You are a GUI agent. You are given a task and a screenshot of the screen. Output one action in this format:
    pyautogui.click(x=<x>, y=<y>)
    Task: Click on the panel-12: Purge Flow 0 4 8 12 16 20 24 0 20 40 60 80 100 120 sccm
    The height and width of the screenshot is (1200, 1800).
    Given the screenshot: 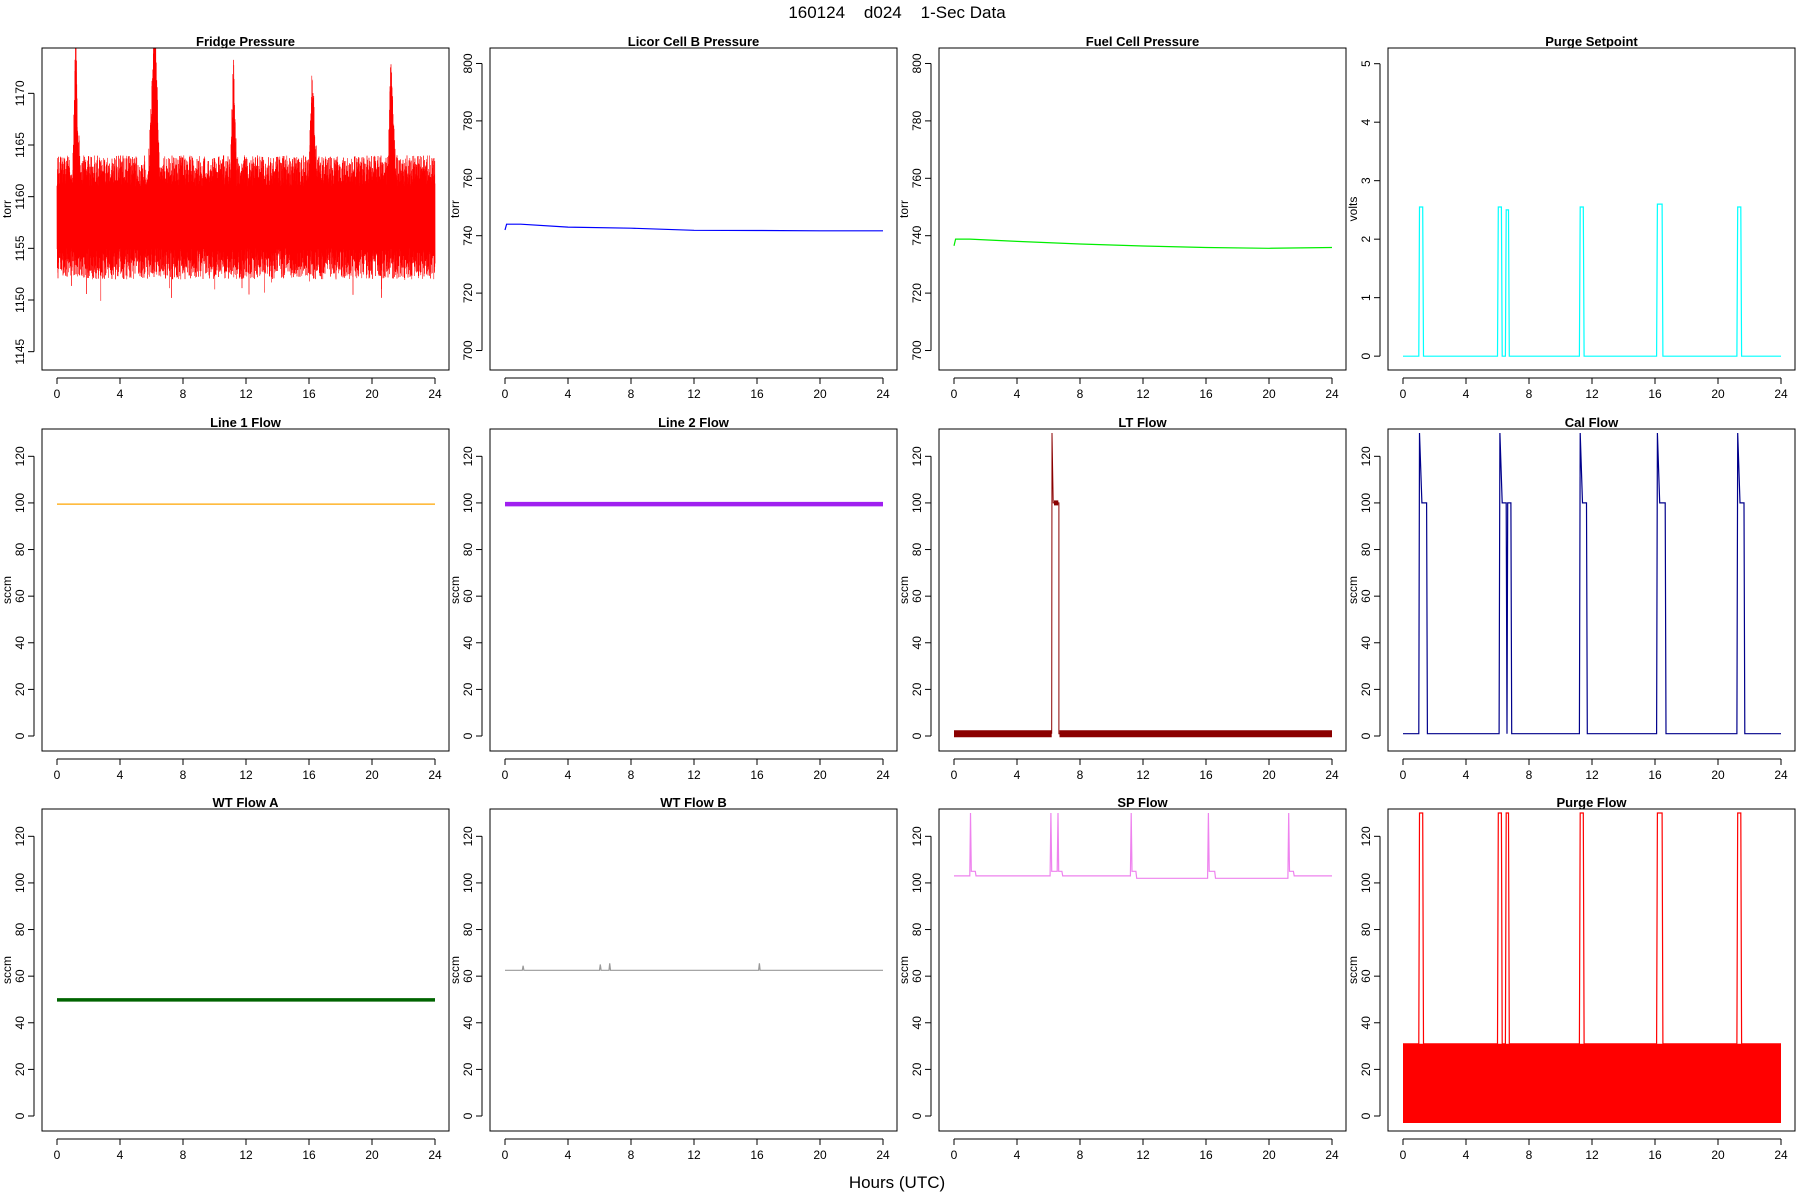 What is the action you would take?
    pyautogui.click(x=1571, y=978)
    